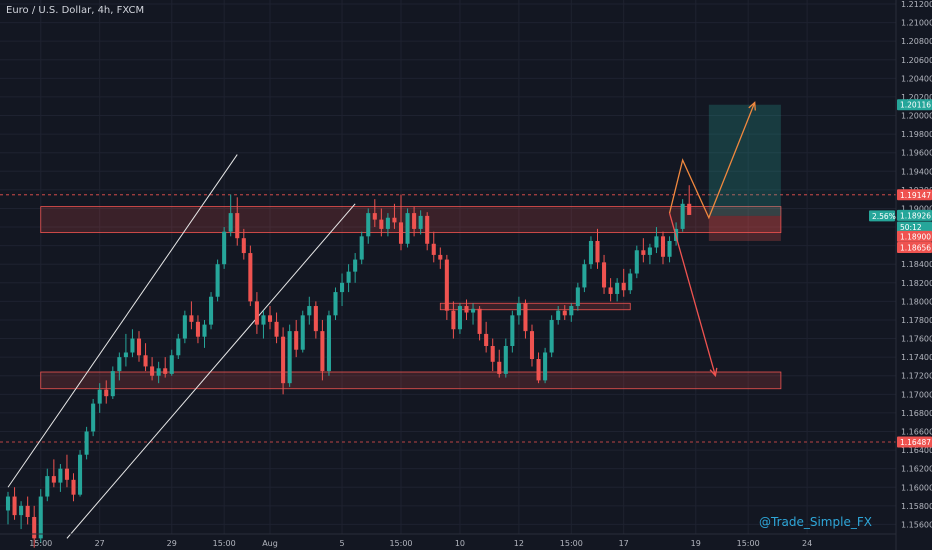 Image resolution: width=932 pixels, height=550 pixels. Describe the element at coordinates (916, 116) in the screenshot. I see `price-tick-label: 1.20000` at that location.